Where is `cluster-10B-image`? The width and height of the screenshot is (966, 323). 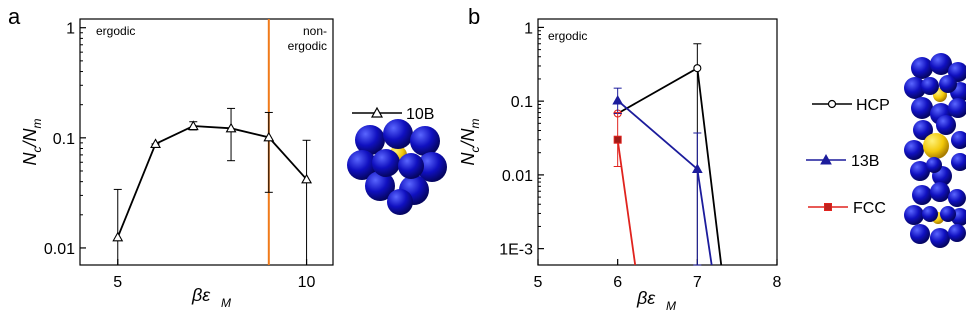 cluster-10B-image is located at coordinates (397, 167).